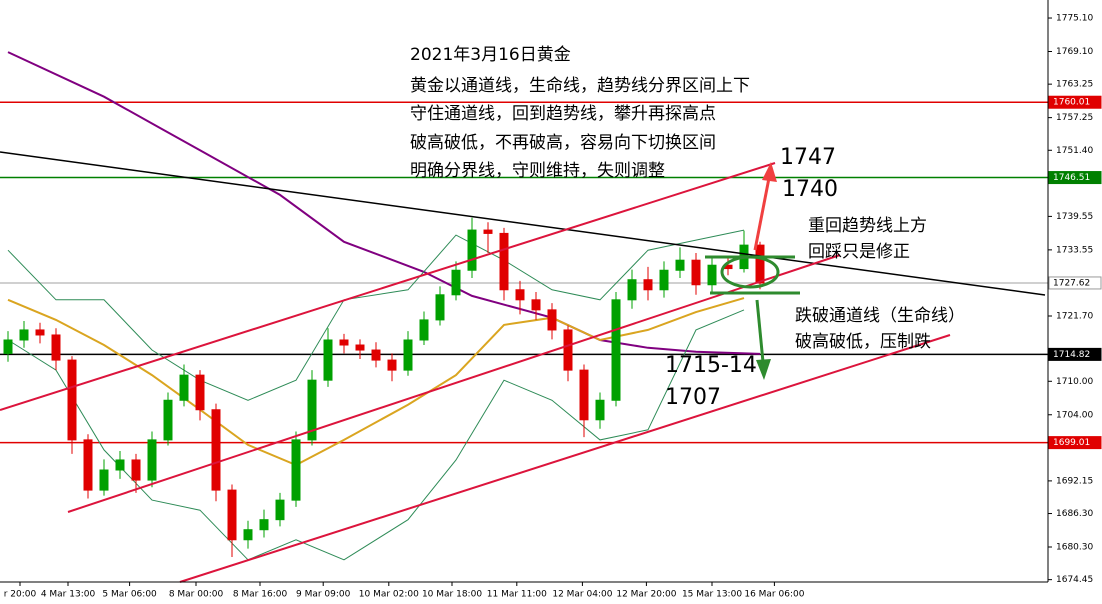 This screenshot has width=1102, height=604. What do you see at coordinates (1071, 355) in the screenshot?
I see `price-label: 1714.82` at bounding box center [1071, 355].